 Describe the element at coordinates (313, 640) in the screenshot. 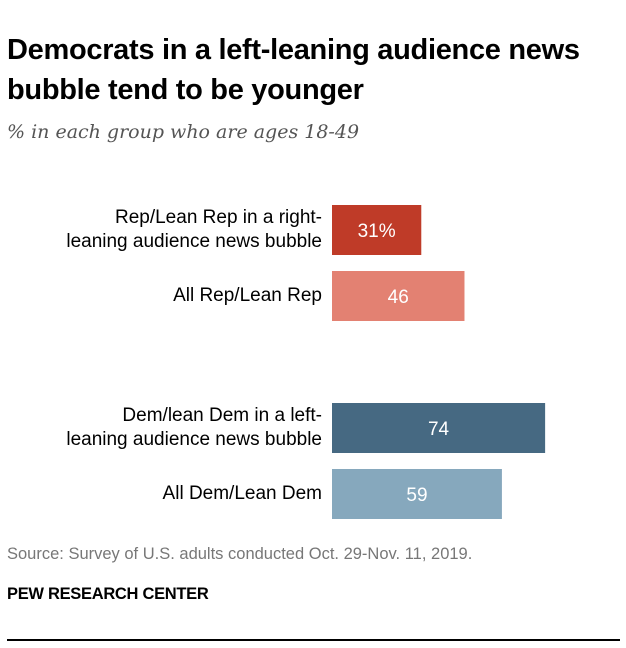

I see `bottom-rule` at that location.